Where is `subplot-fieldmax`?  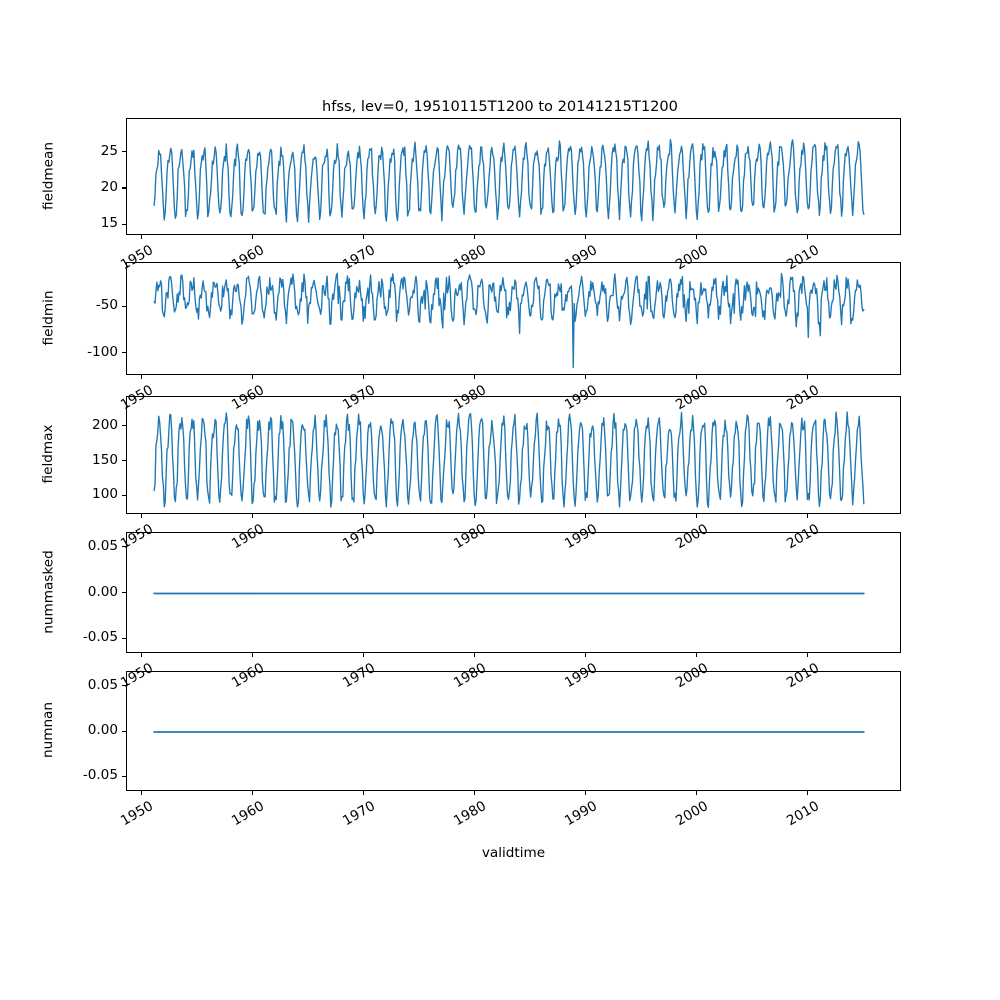 subplot-fieldmax is located at coordinates (513, 455).